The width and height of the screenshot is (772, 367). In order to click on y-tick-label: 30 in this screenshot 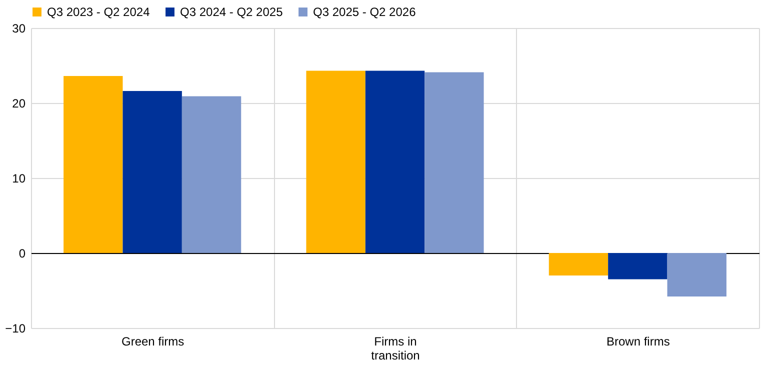, I will do `click(19, 29)`.